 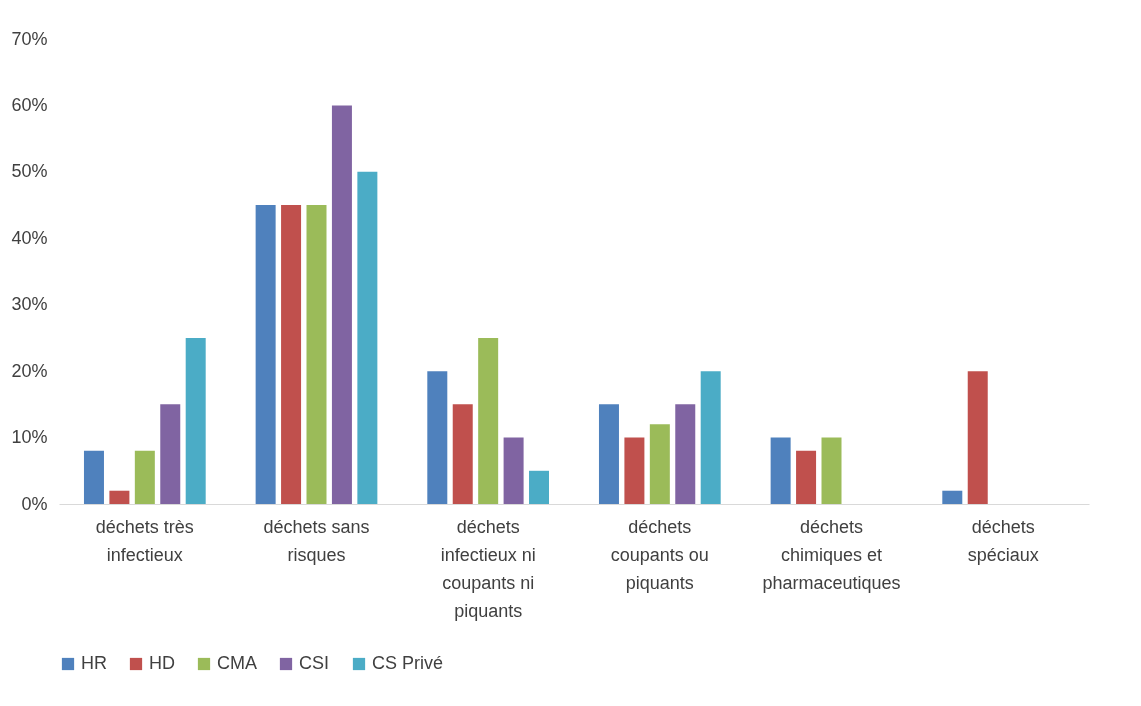 I want to click on x-tick-label: déchets infectieux ni coupants ni piquants, so click(x=488, y=568).